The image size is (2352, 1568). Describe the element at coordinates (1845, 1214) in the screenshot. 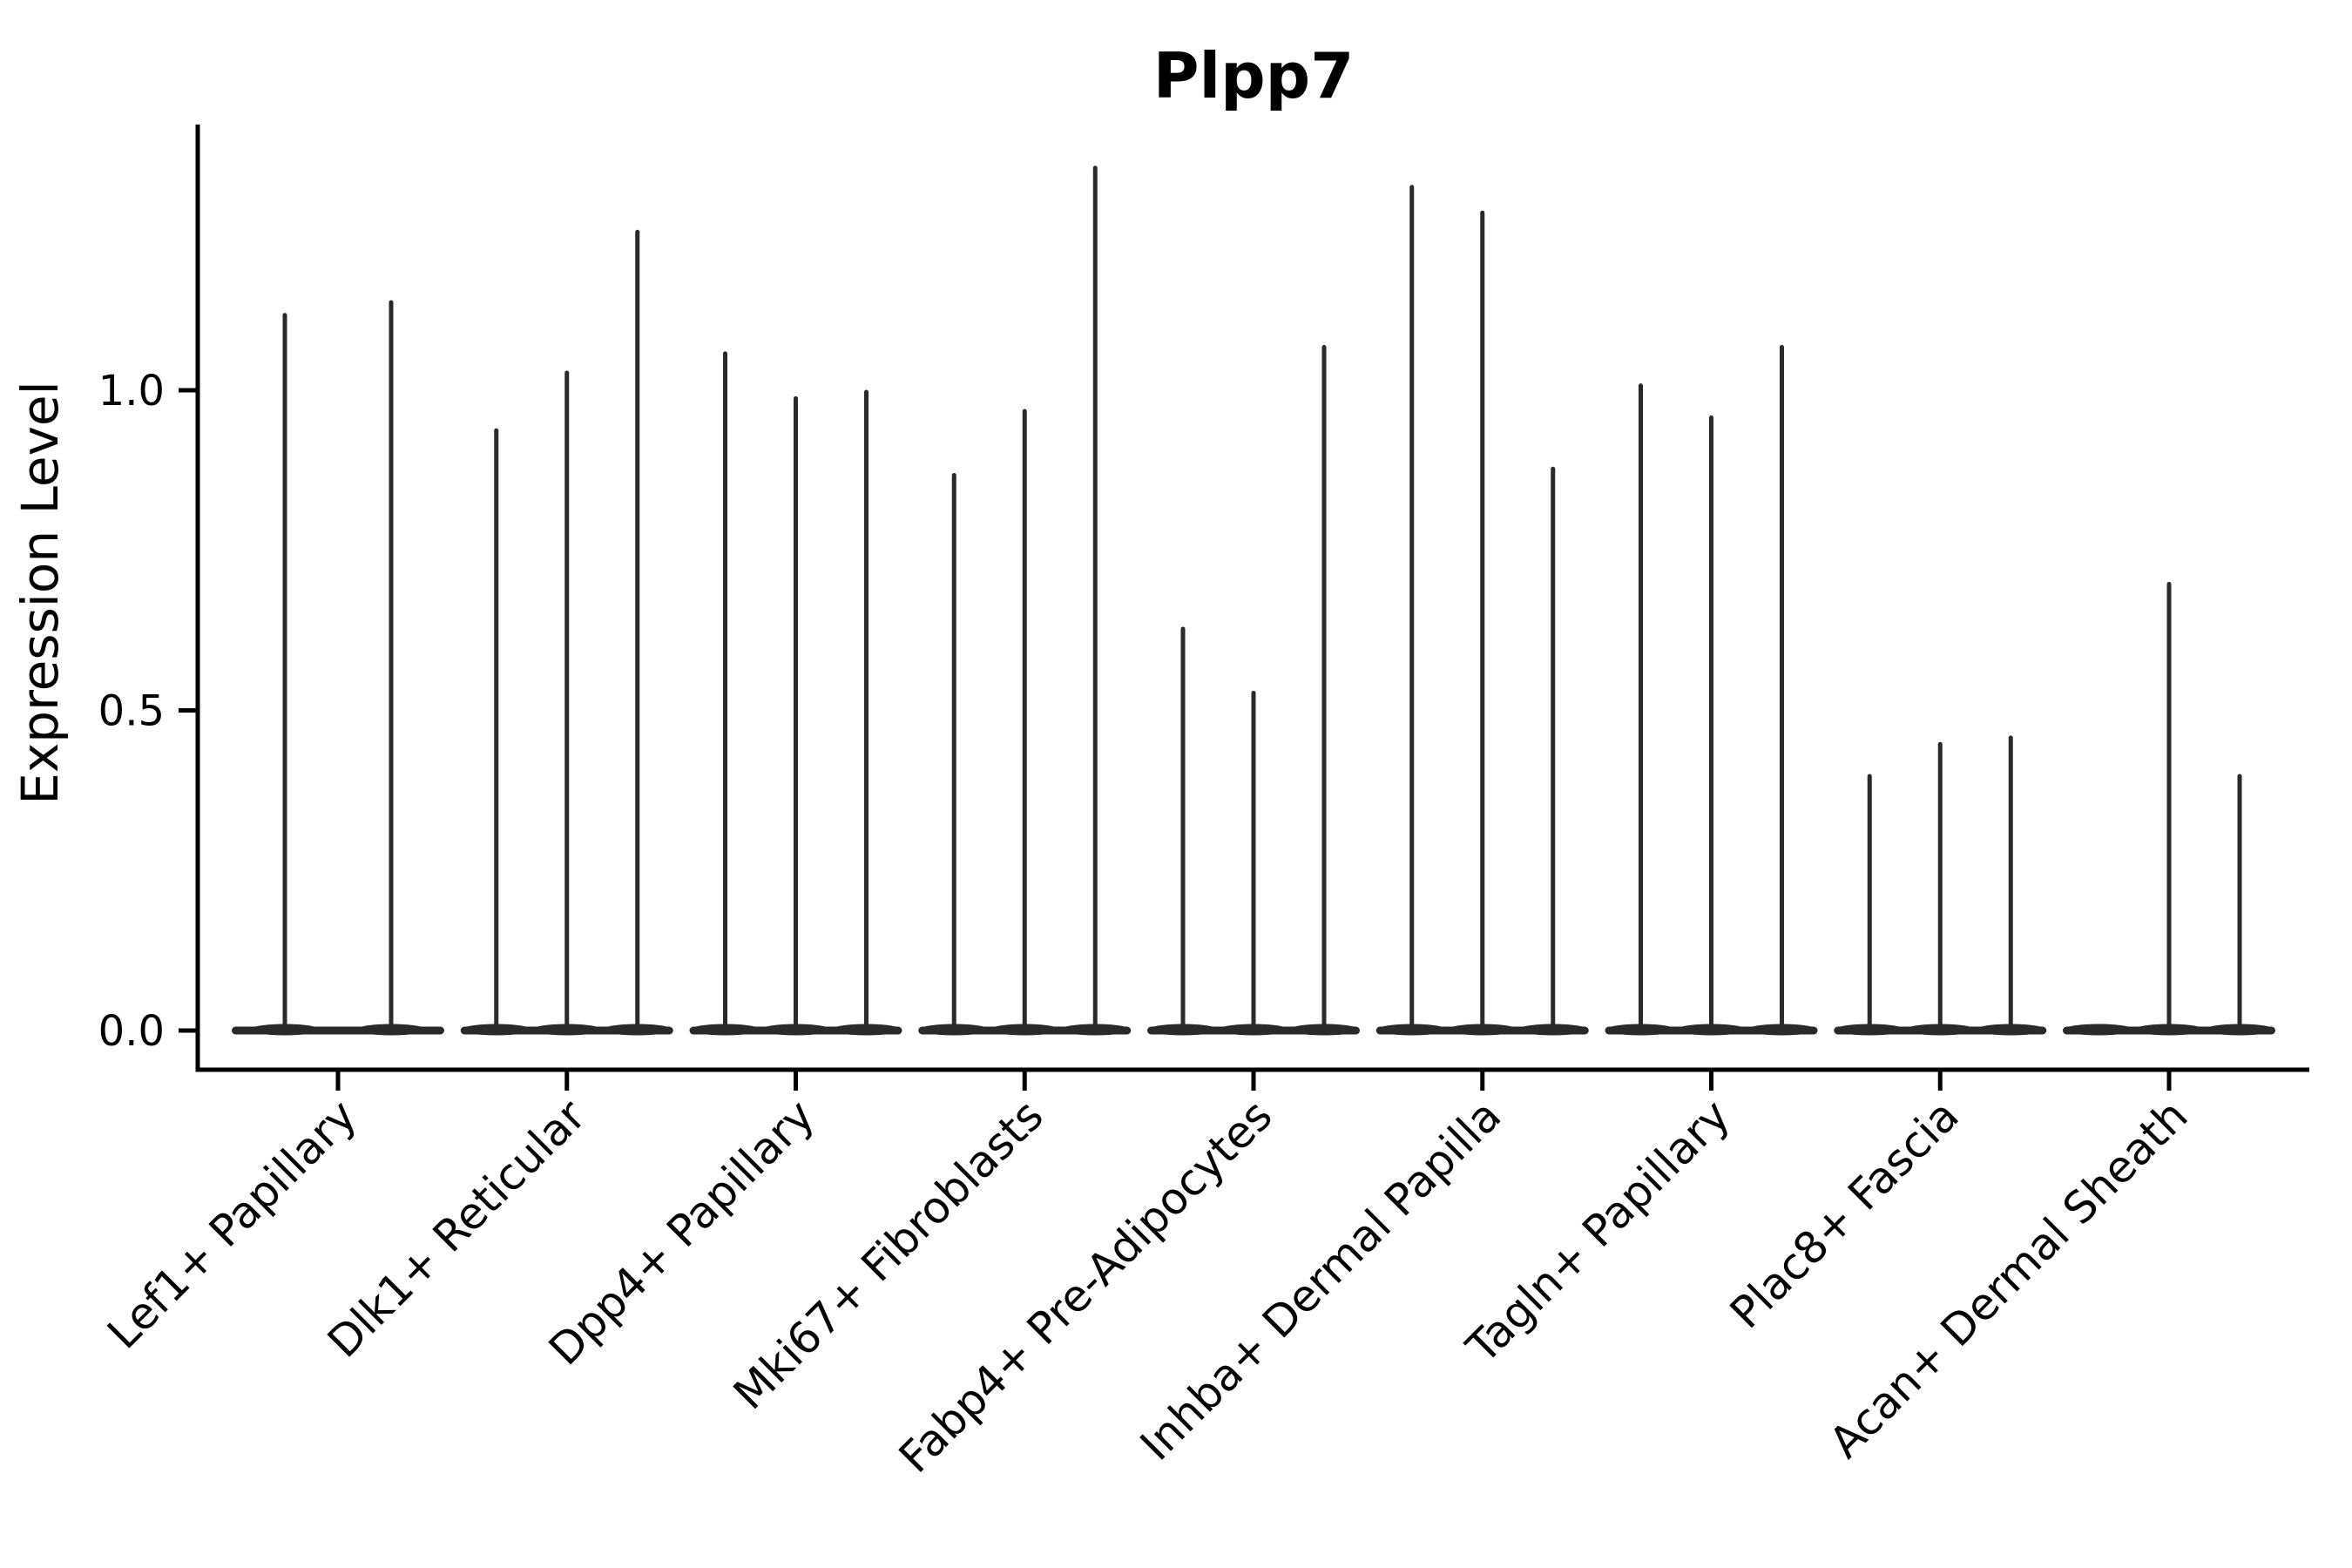

I see `x-tick-label: Plac8+ Fascia` at that location.